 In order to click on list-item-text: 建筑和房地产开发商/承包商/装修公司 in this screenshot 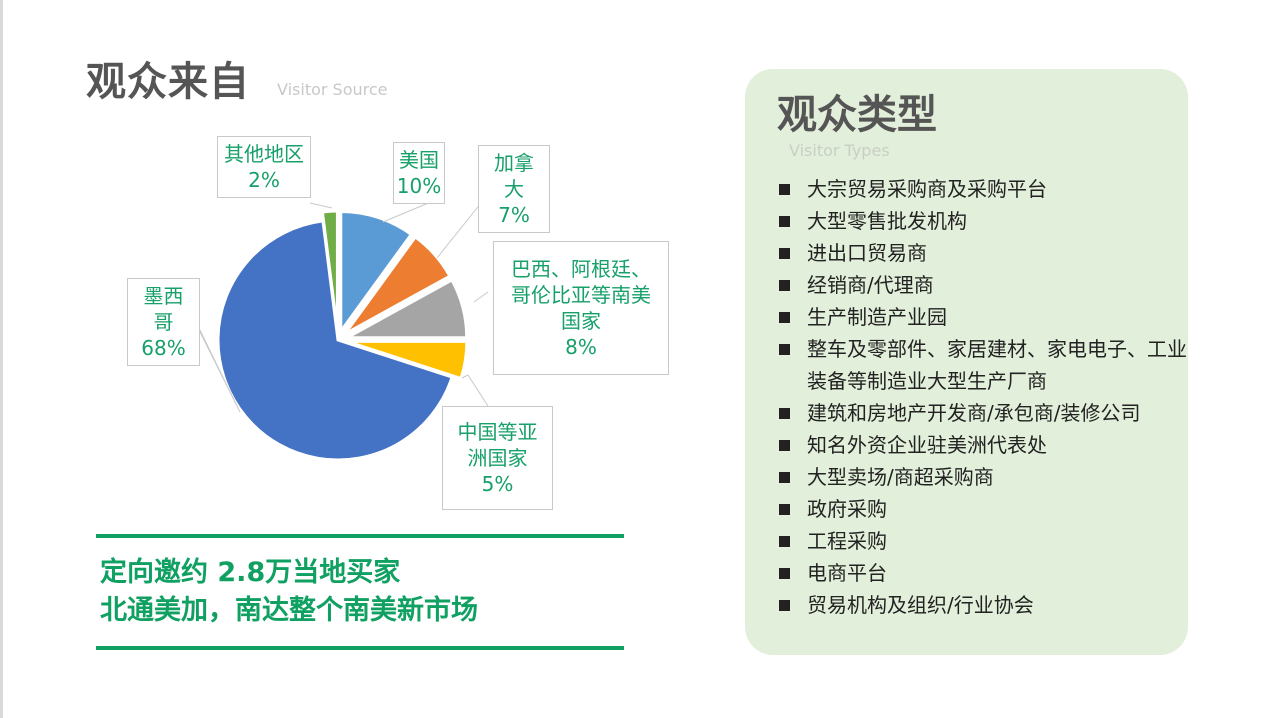, I will do `click(974, 413)`.